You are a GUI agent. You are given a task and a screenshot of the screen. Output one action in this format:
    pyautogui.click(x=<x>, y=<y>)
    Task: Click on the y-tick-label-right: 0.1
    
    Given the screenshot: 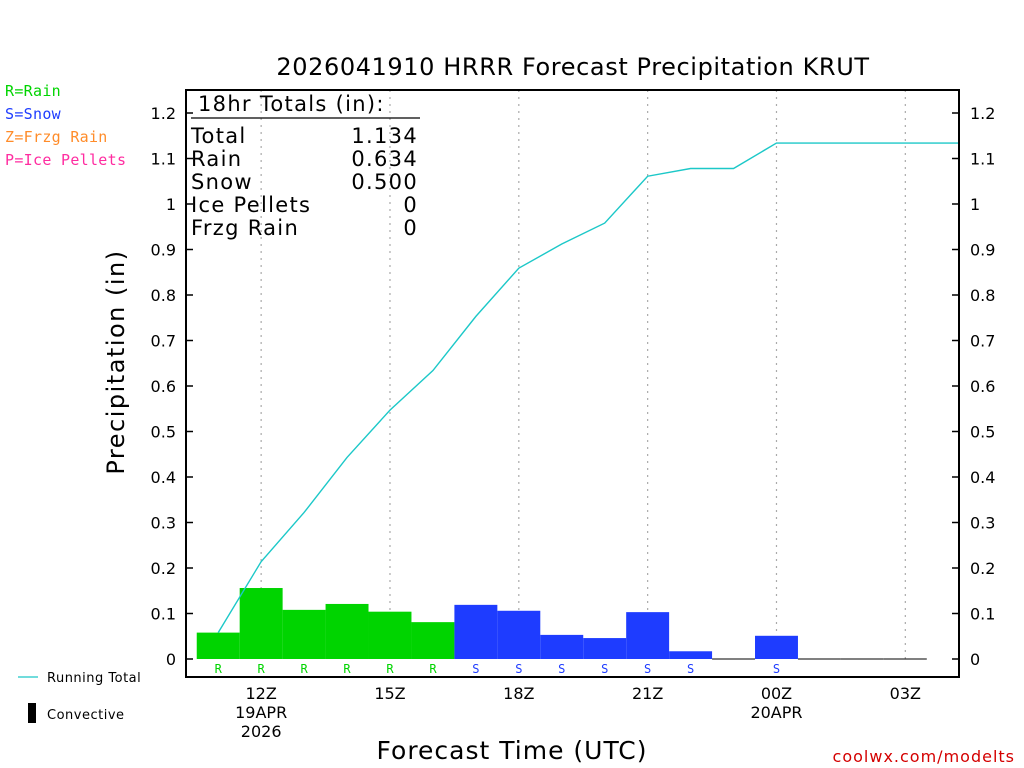 What is the action you would take?
    pyautogui.click(x=982, y=614)
    